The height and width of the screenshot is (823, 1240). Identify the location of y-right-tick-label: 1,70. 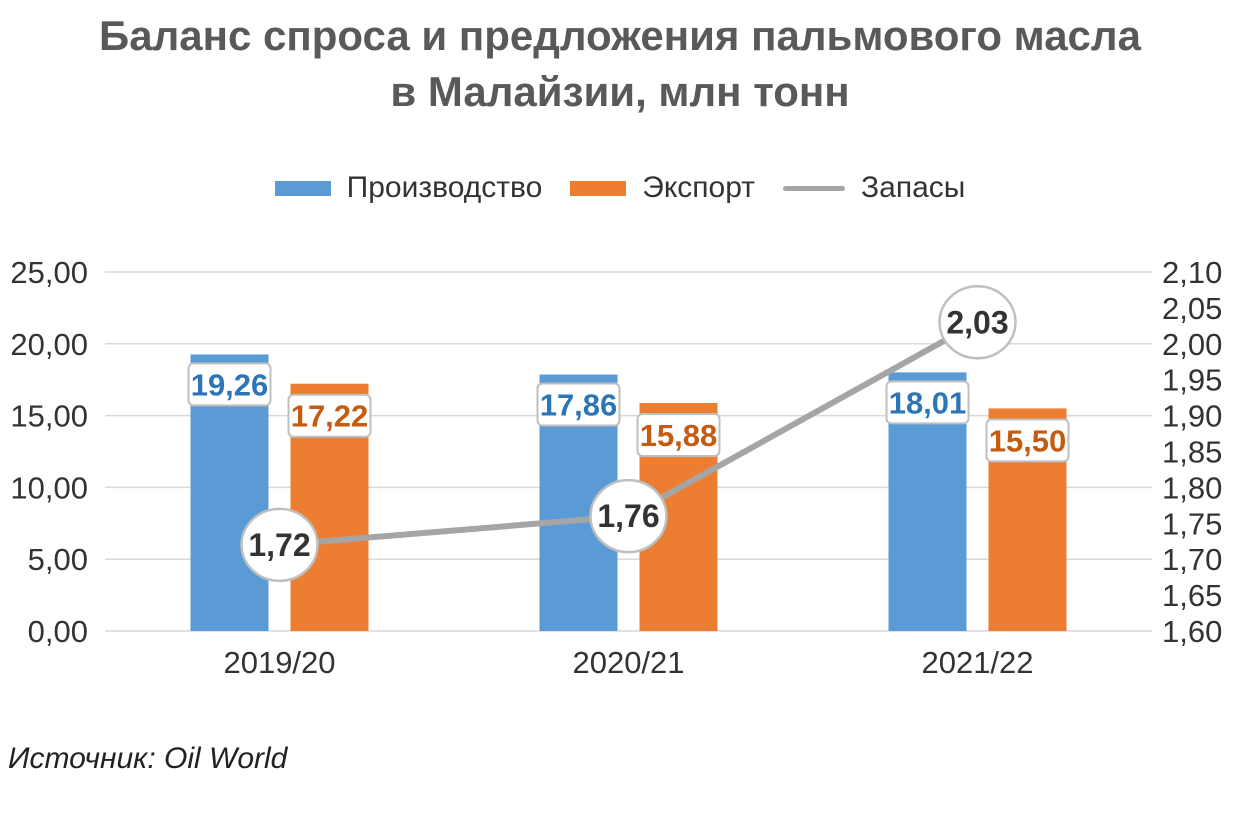
(1192, 559).